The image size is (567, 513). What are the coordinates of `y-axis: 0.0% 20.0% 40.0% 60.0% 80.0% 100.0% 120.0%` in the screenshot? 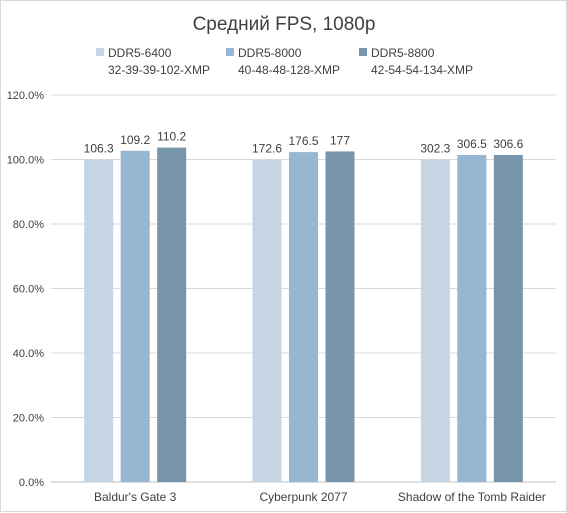 It's located at (26, 289).